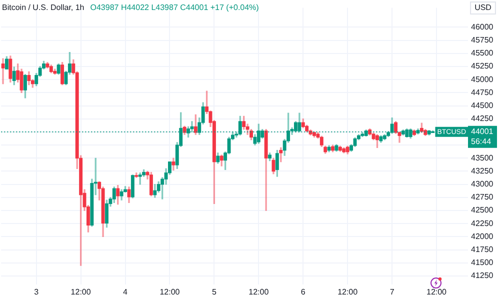 This screenshot has width=500, height=300. Describe the element at coordinates (482, 157) in the screenshot. I see `y-tick-label: 43500` at that location.